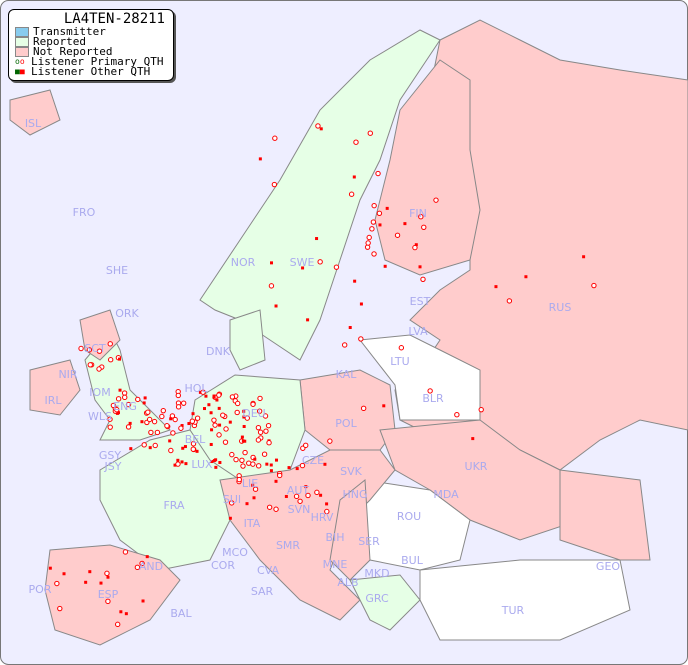 The image size is (688, 665). Describe the element at coordinates (351, 471) in the screenshot. I see `country-label-svk: SVK` at that location.